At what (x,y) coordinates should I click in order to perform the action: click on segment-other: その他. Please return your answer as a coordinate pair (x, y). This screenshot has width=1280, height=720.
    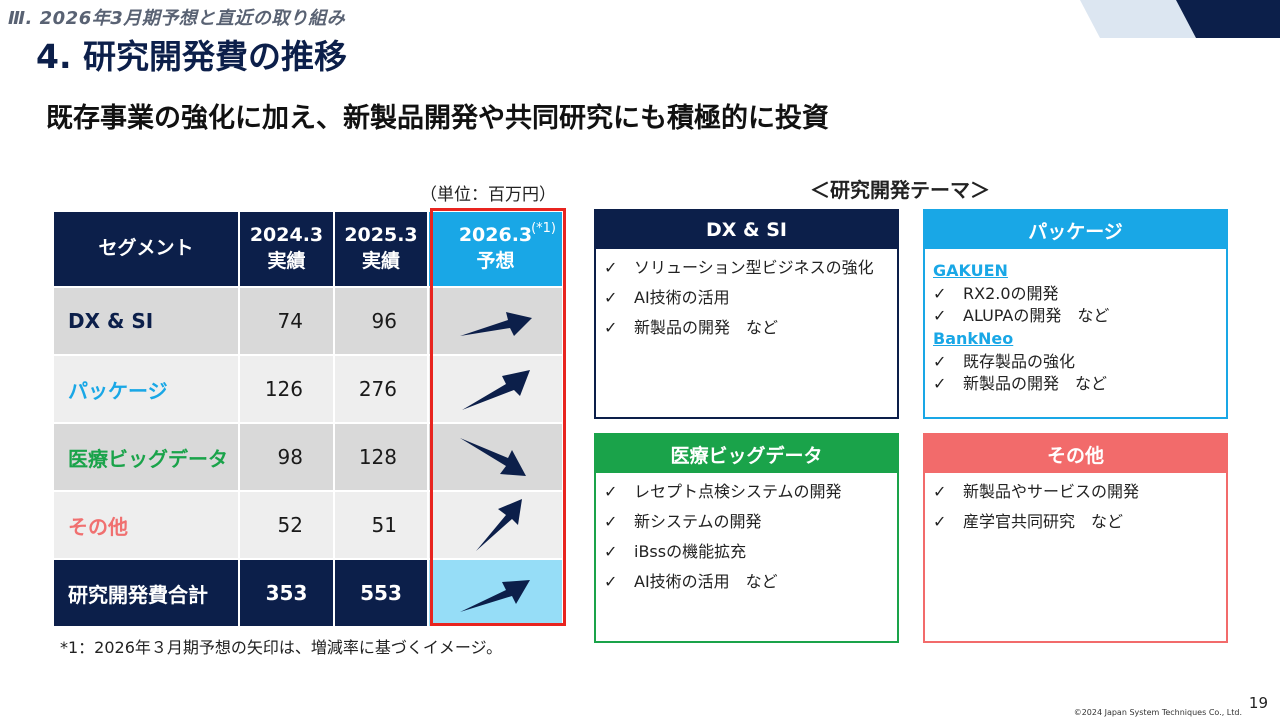
    Looking at the image, I should click on (147, 526).